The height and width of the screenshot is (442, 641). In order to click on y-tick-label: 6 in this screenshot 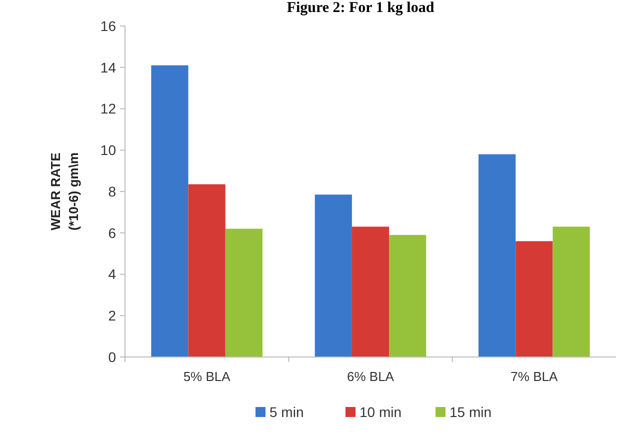, I will do `click(112, 232)`.